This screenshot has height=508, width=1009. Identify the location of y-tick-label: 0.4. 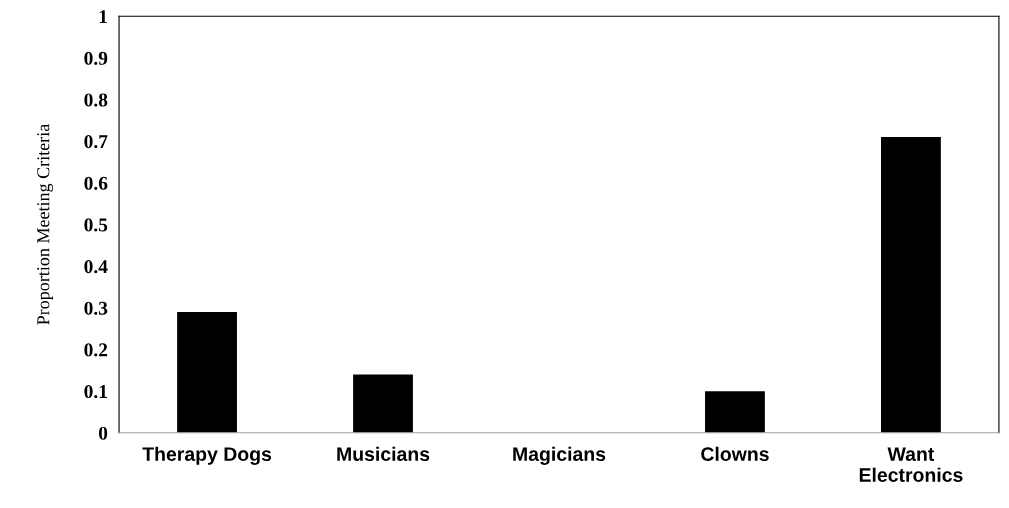
(96, 267).